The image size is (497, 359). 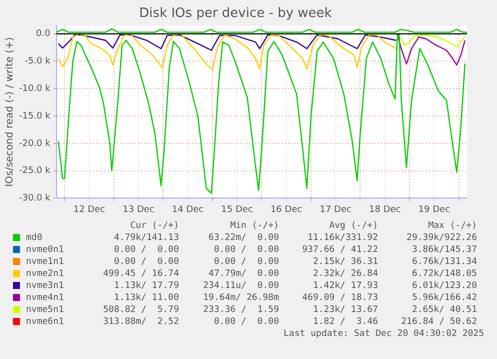 I want to click on legend-label: nvme5n1, so click(x=45, y=310).